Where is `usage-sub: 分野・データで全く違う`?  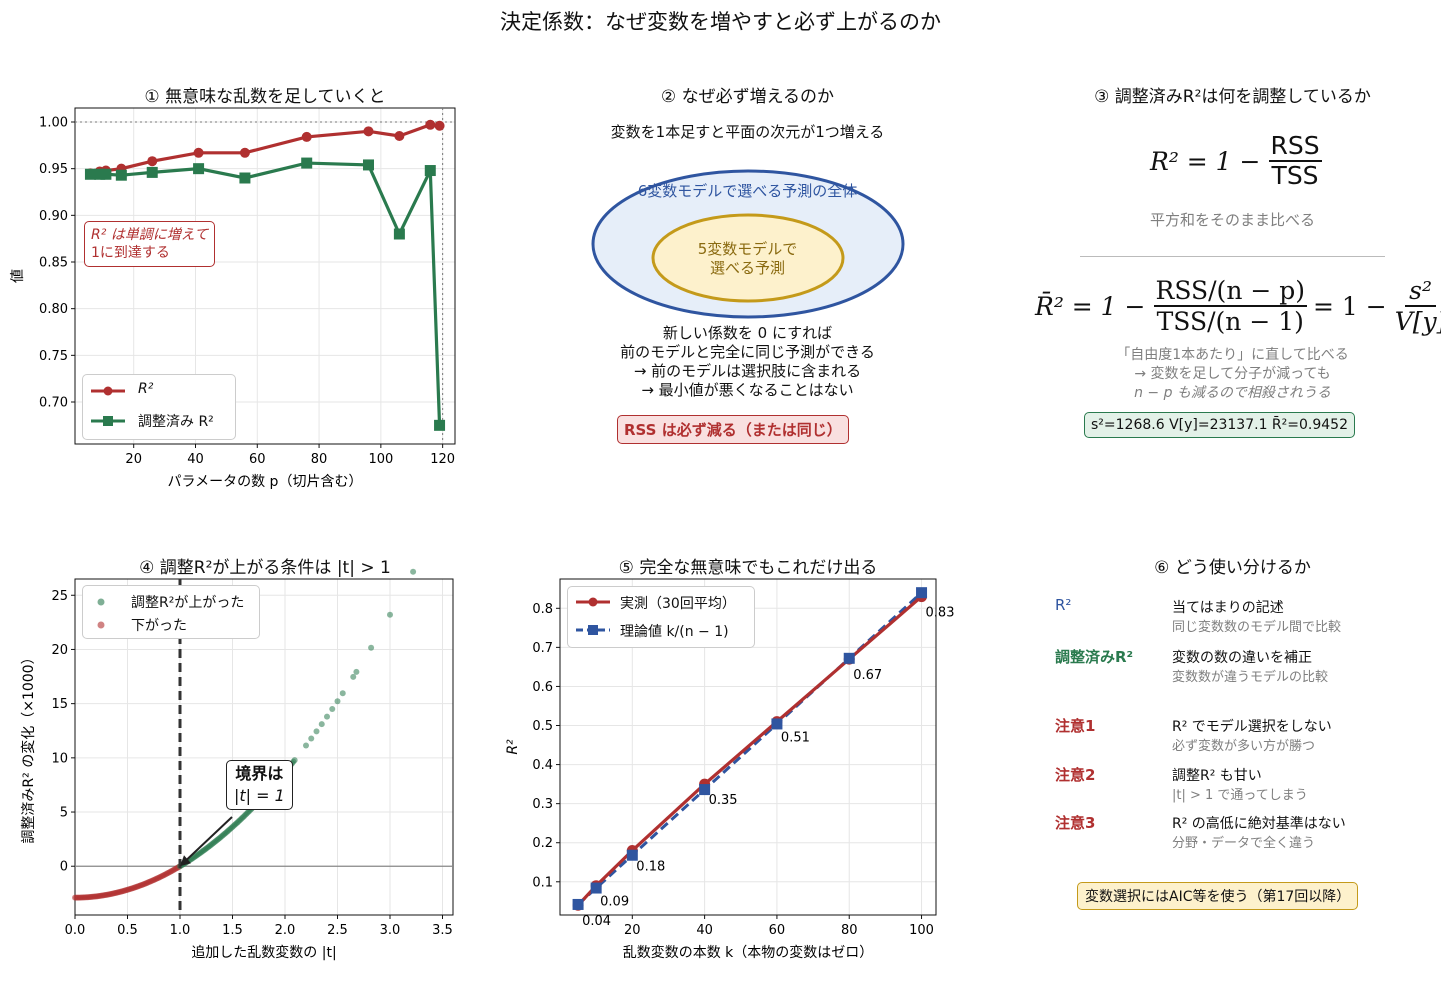 usage-sub: 分野・データで全く違う is located at coordinates (1244, 843).